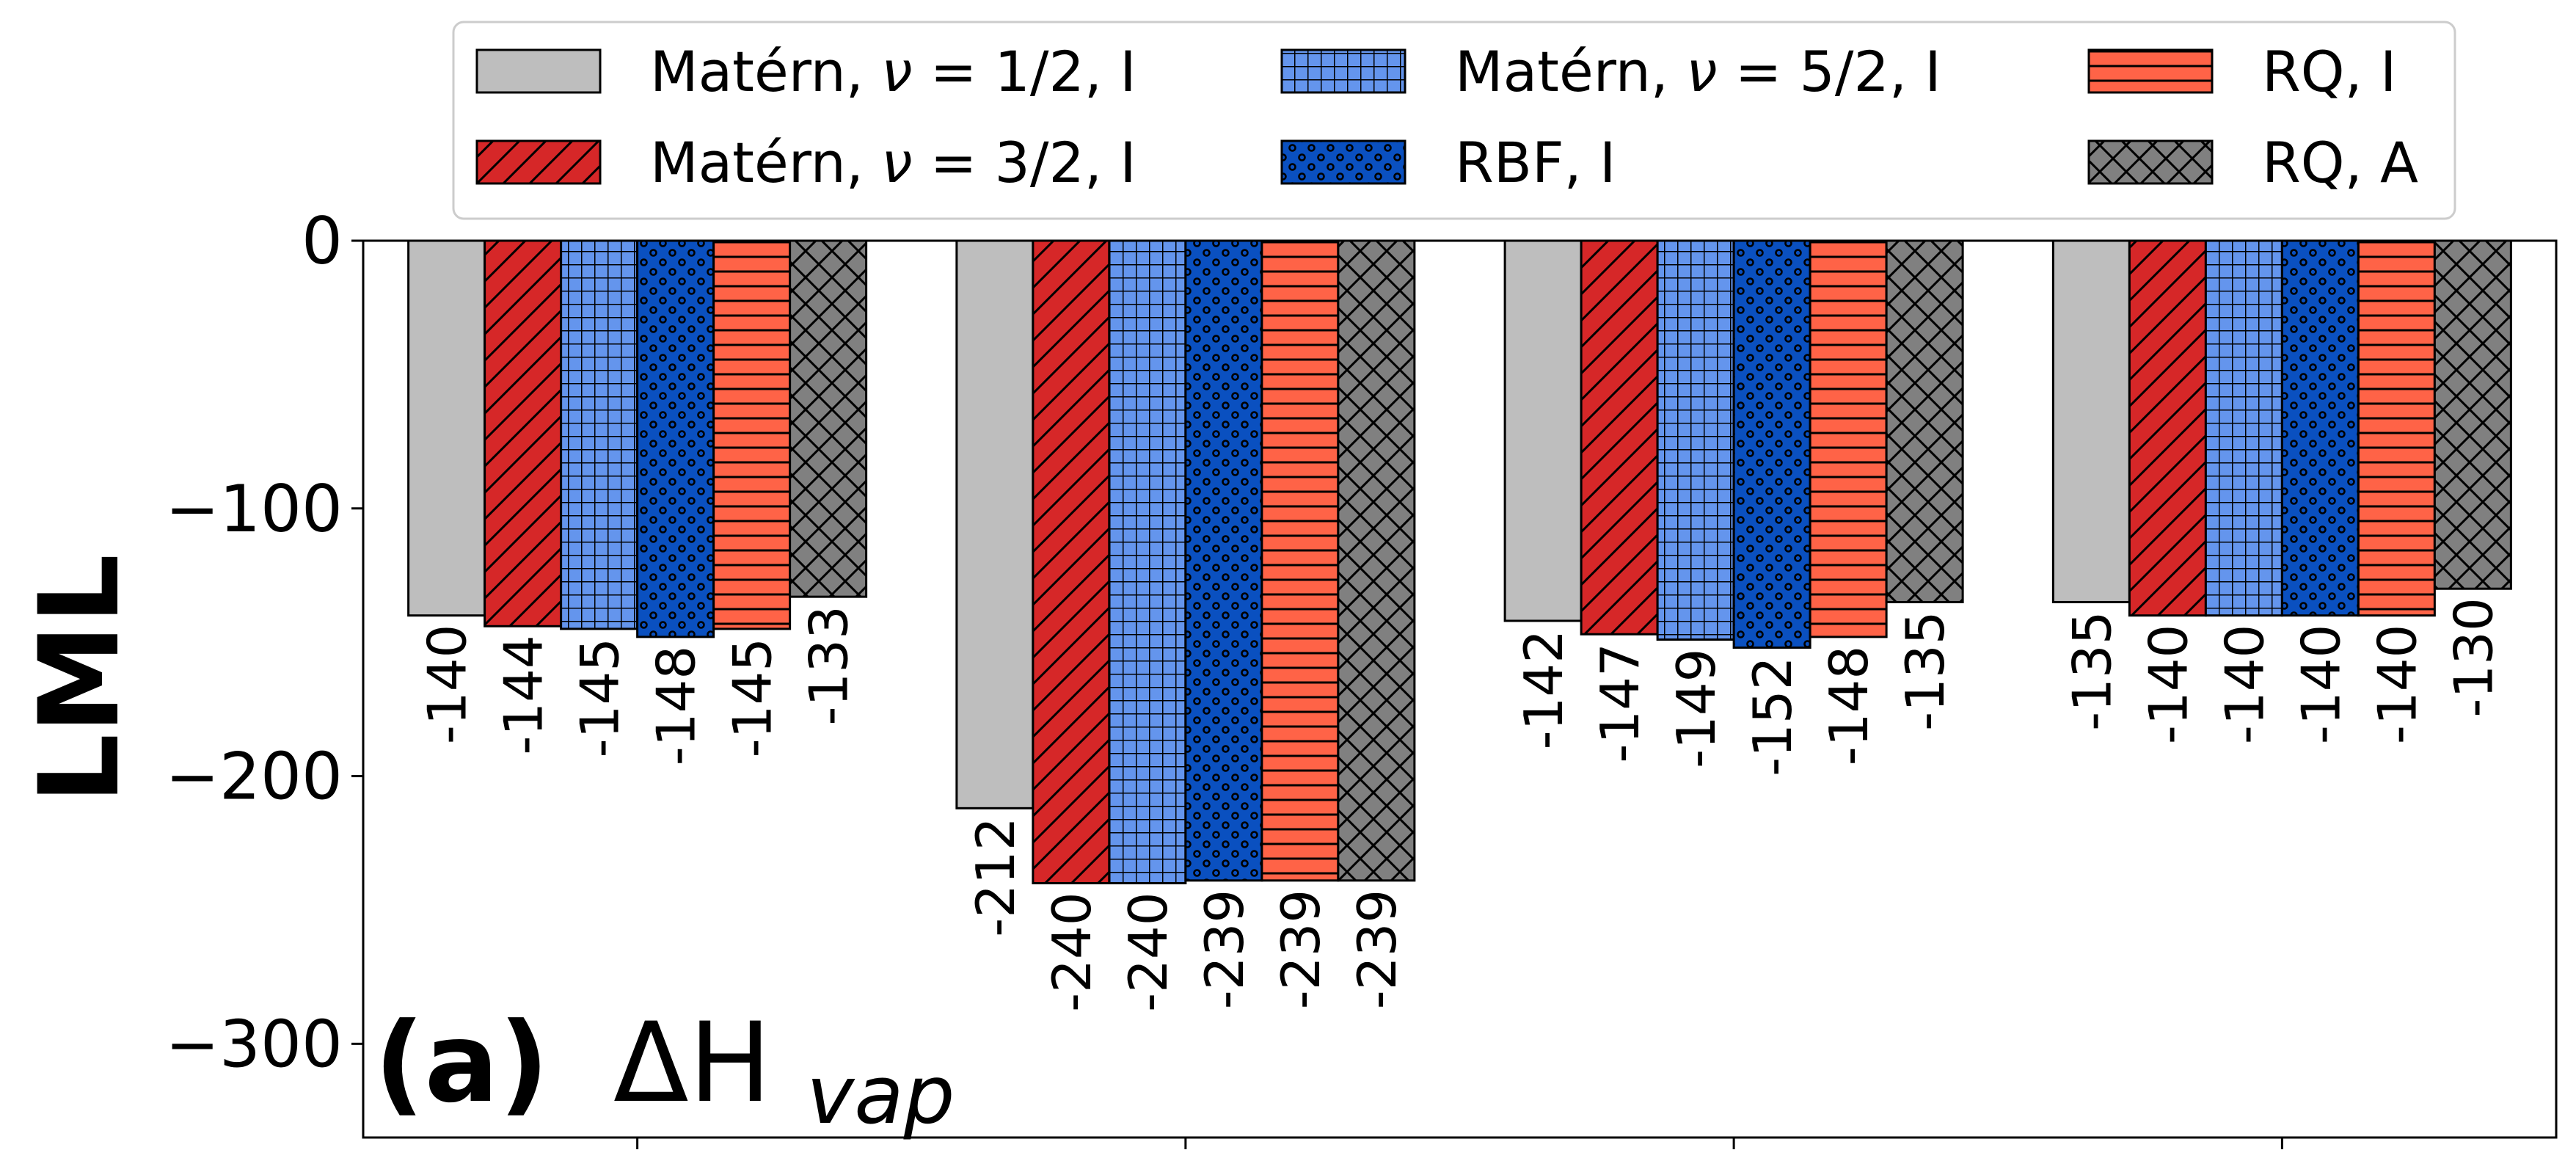  What do you see at coordinates (461, 1063) in the screenshot?
I see `panel-letter: (a)` at bounding box center [461, 1063].